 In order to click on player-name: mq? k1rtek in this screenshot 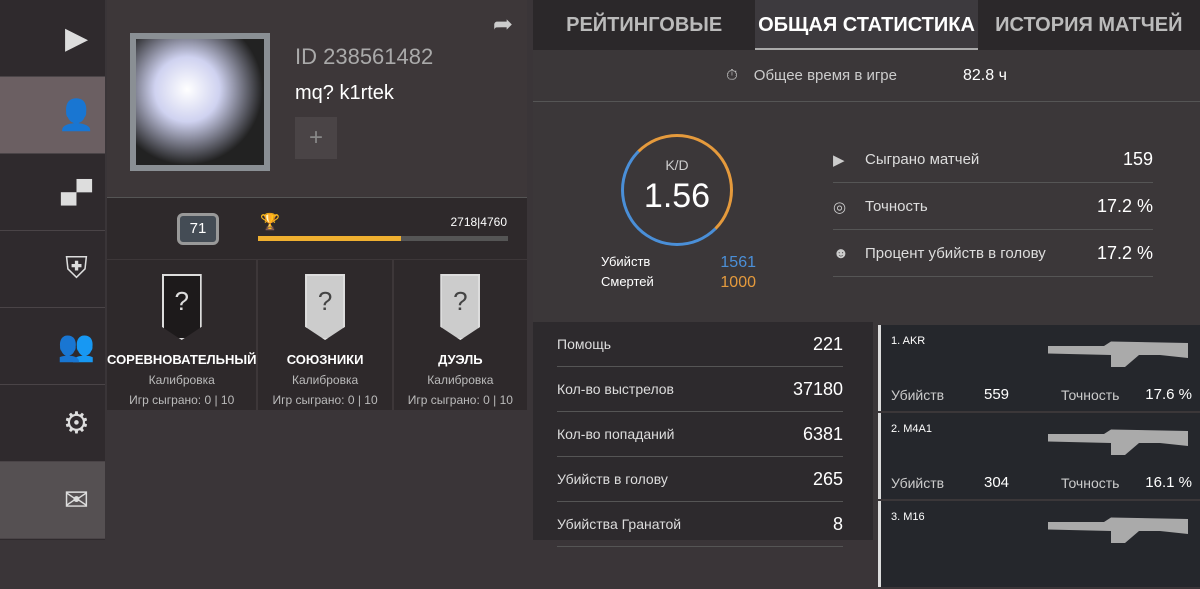, I will do `click(344, 93)`.